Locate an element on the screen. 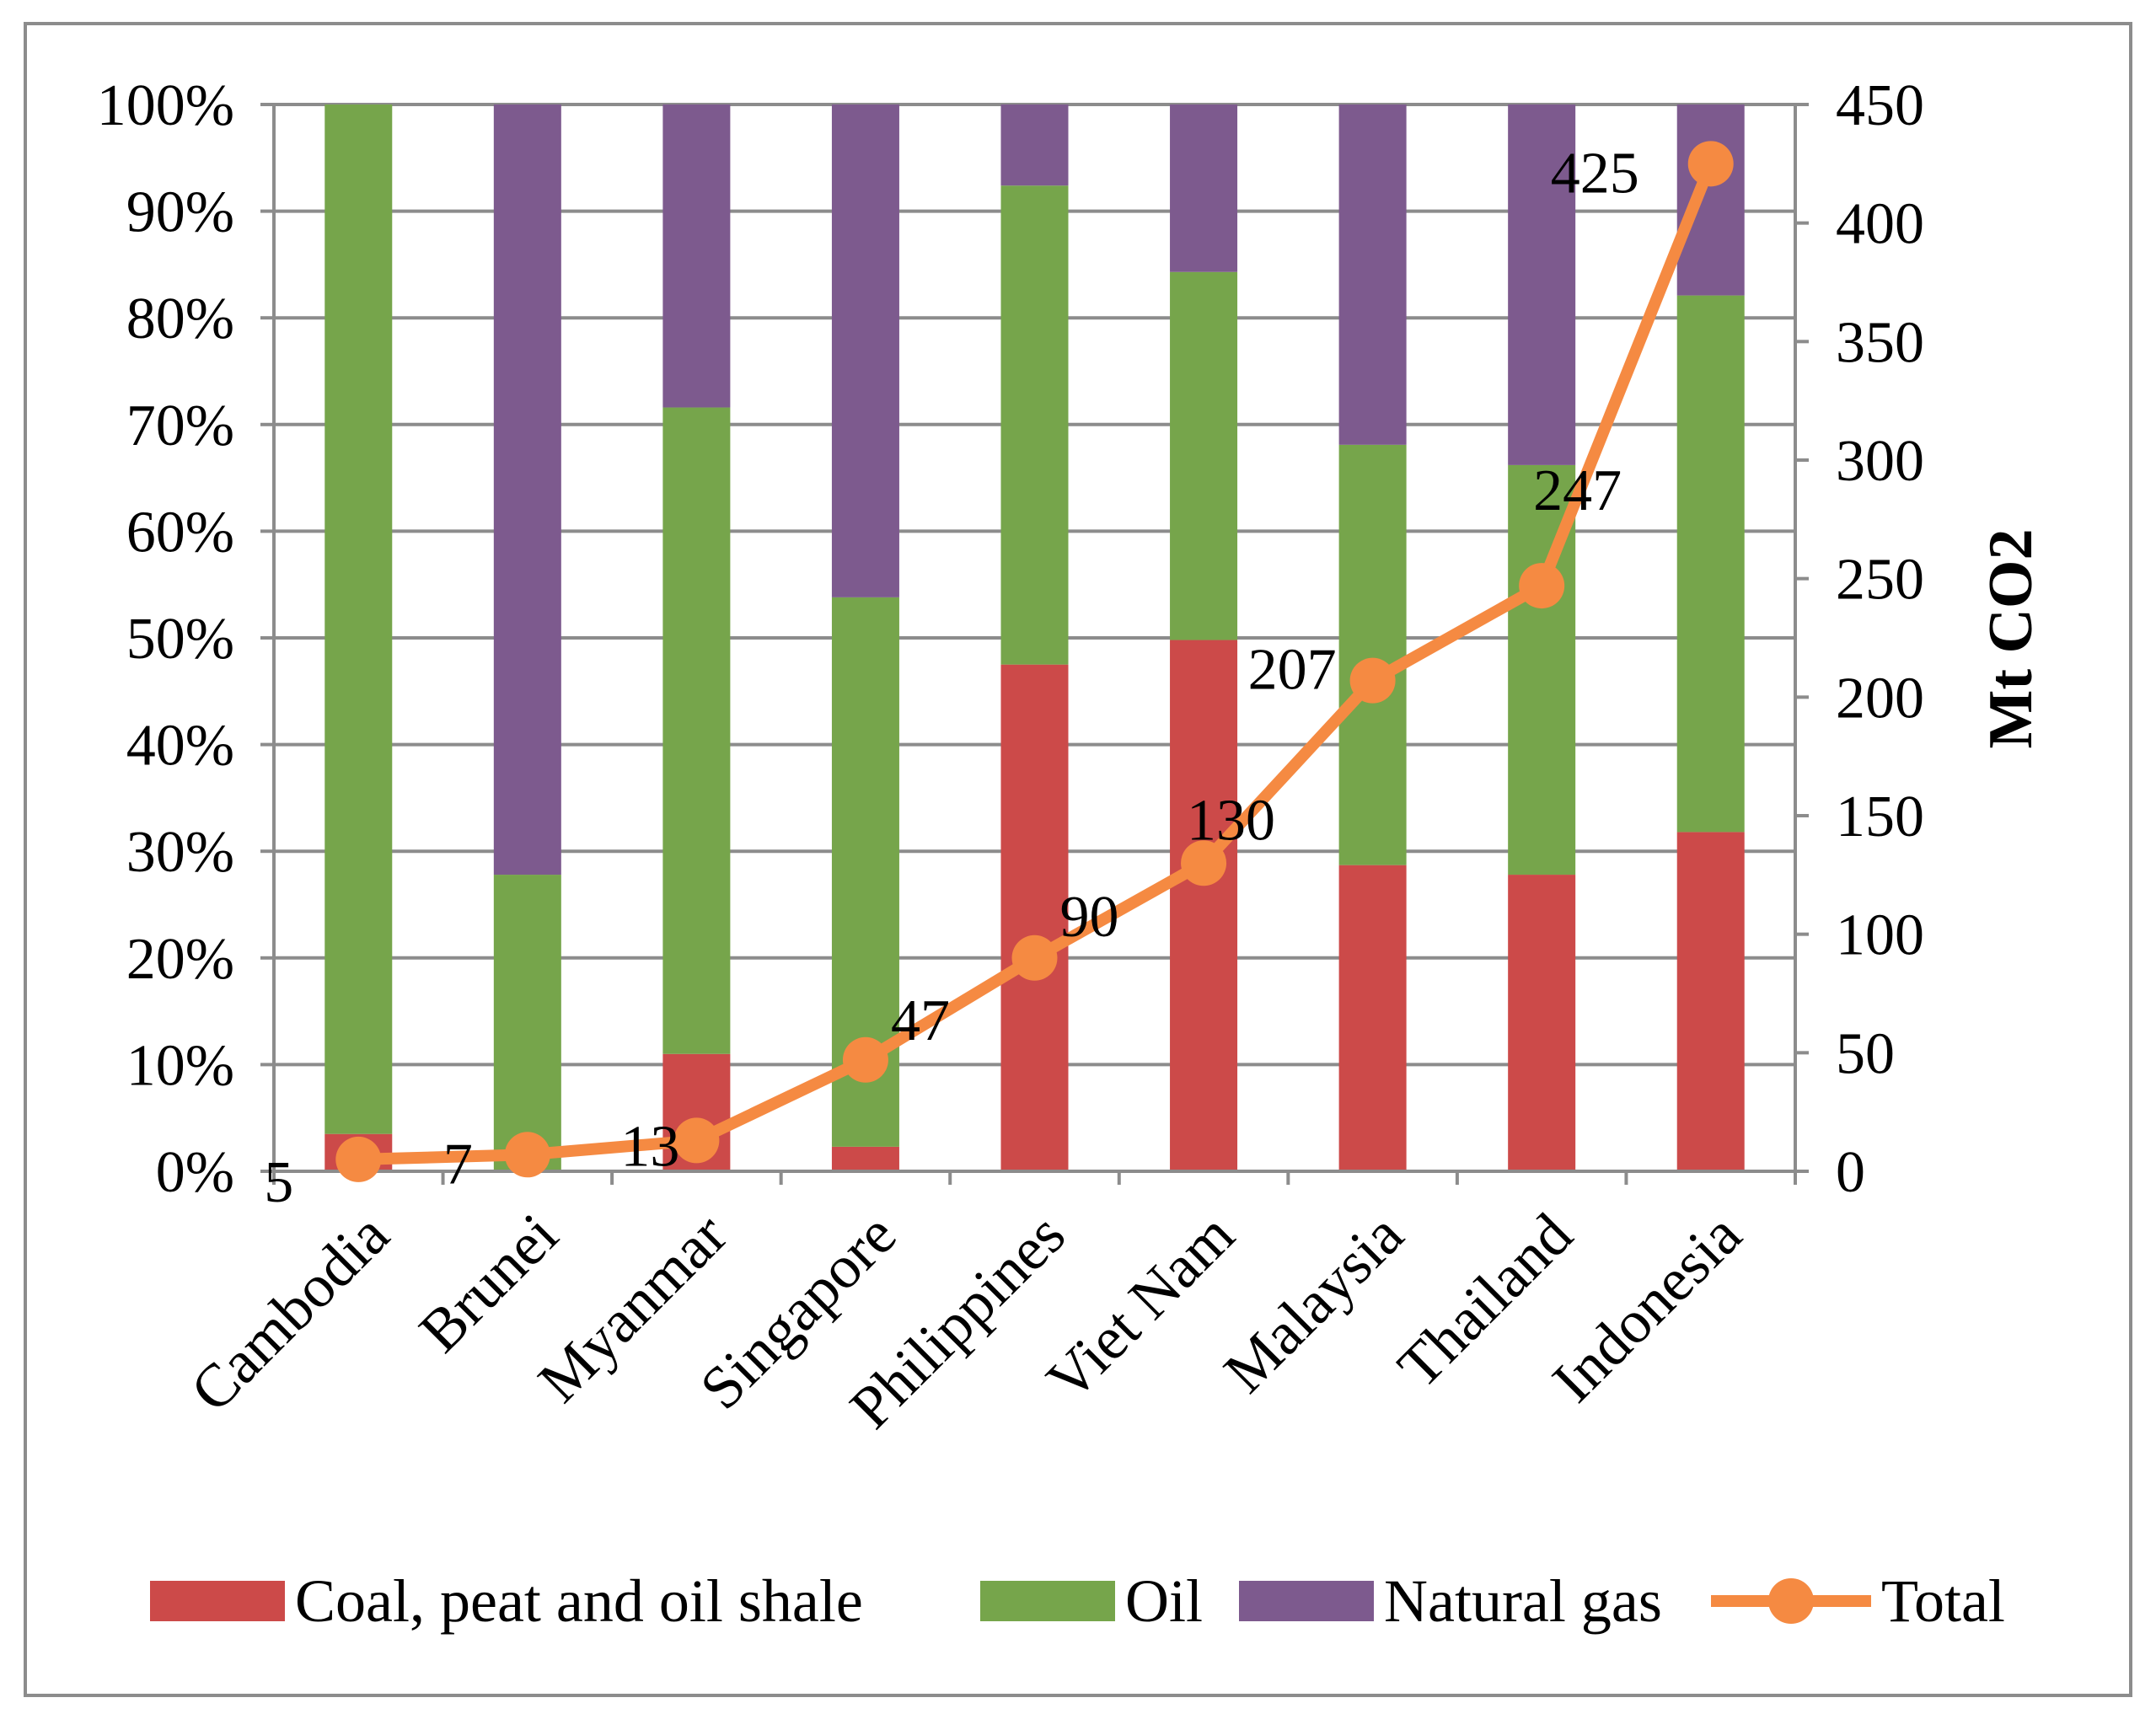 The image size is (2156, 1719). legend-swatch-total-marker is located at coordinates (1791, 1601).